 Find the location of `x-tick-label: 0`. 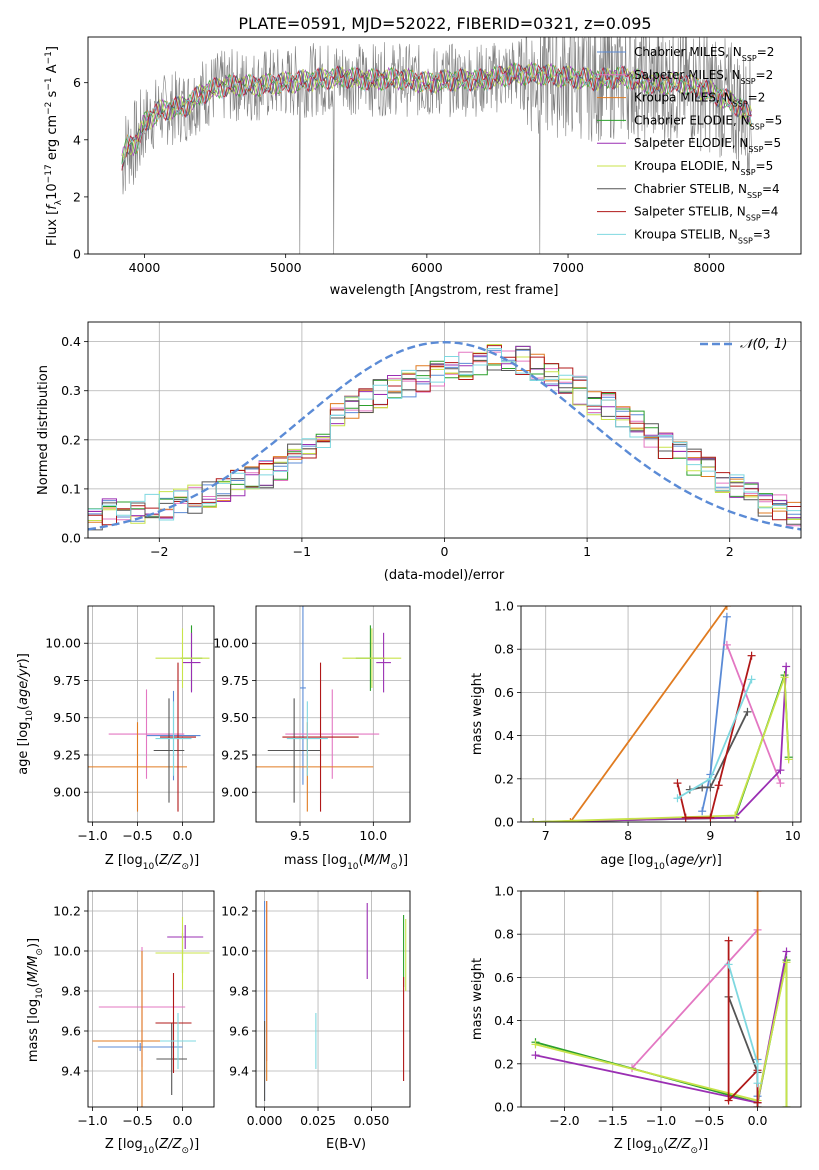

x-tick-label: 0 is located at coordinates (445, 551).